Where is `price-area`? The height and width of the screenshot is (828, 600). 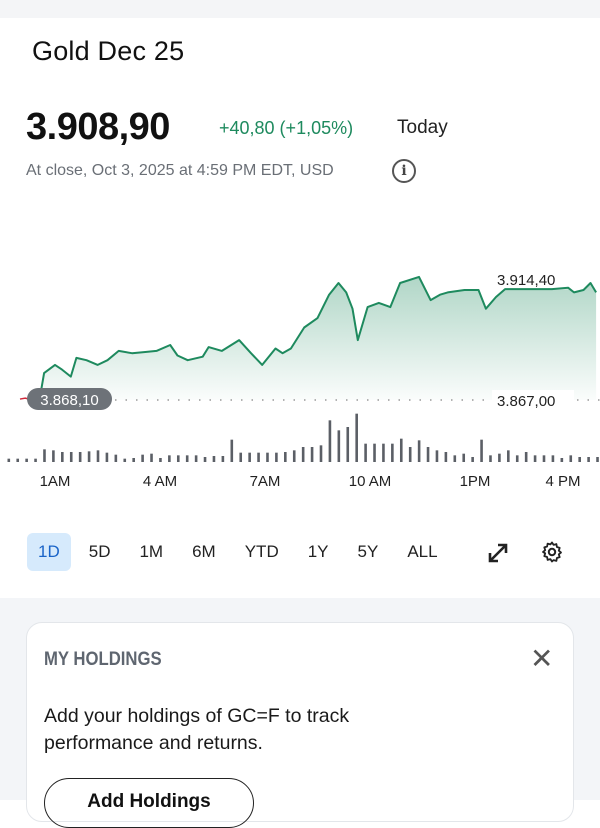
price-area is located at coordinates (318, 338).